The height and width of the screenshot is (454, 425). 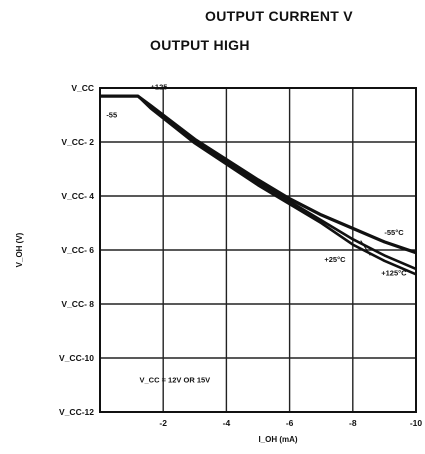 I want to click on y-tick-label: V_CC- 8, so click(x=77, y=304).